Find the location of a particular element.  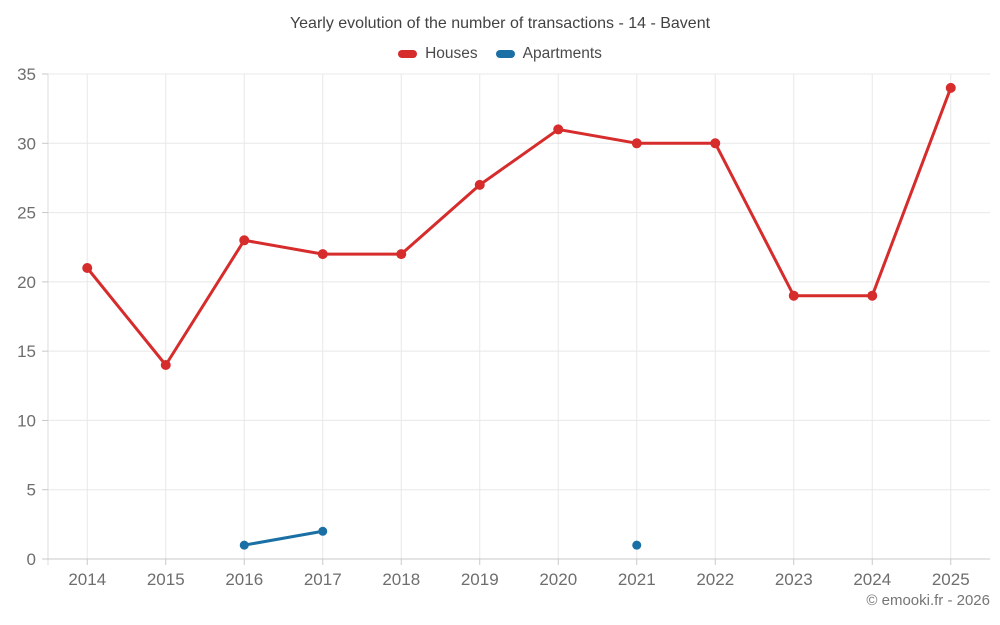

y-tick-label: 10 is located at coordinates (26, 420).